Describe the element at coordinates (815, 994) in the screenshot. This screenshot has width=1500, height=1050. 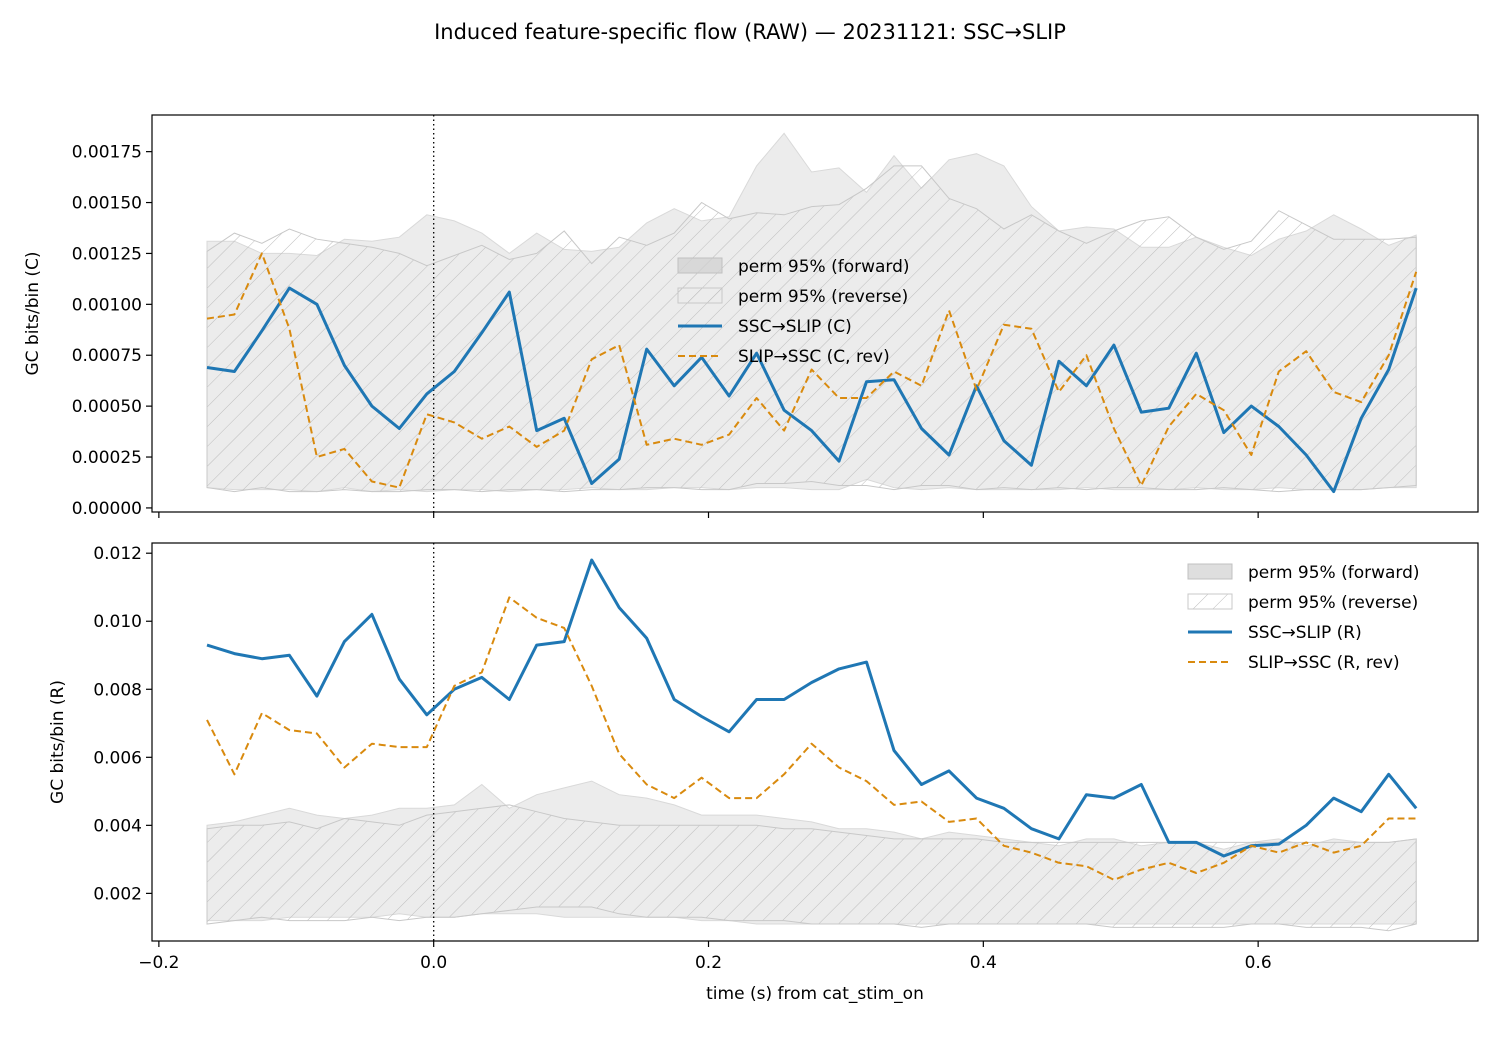
I see `x-axis-label: time (s) from cat_stim_on` at that location.